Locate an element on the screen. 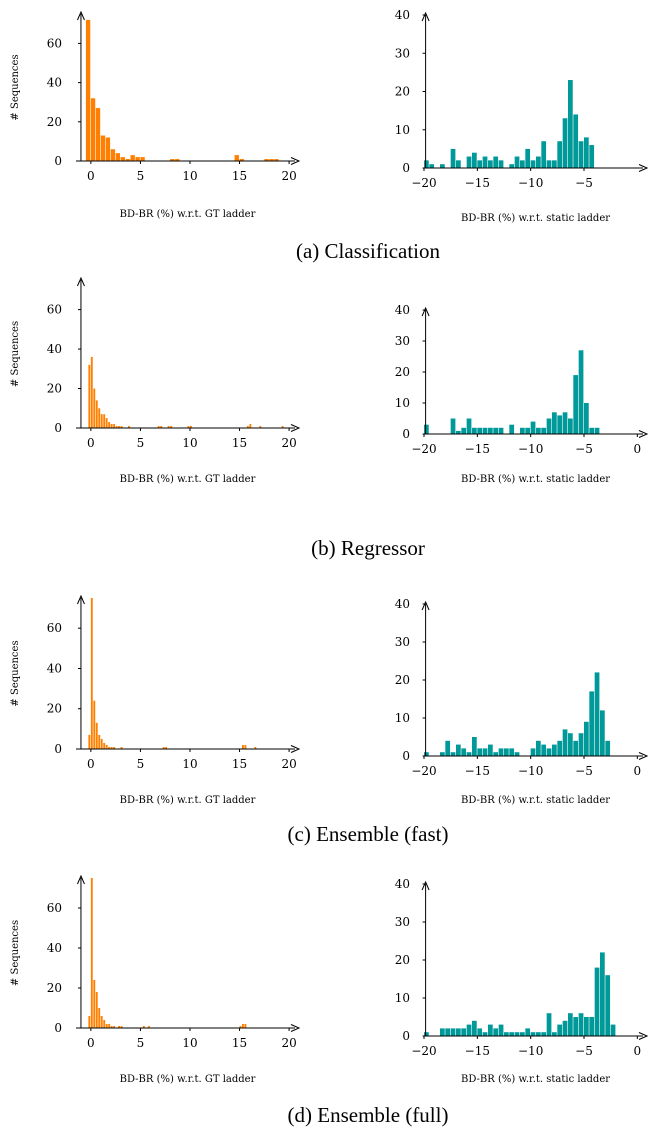  caption-d: (d) Ensemble (full) is located at coordinates (368, 1115).